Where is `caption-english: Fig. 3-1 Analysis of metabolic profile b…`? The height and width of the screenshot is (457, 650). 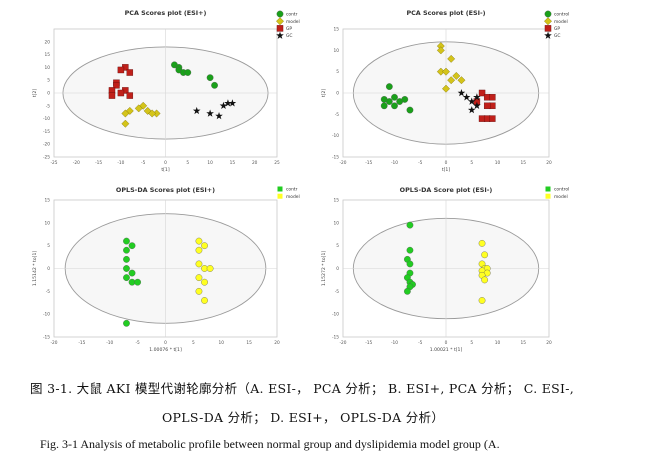 caption-english: Fig. 3-1 Analysis of metabolic profile b… is located at coordinates (270, 444).